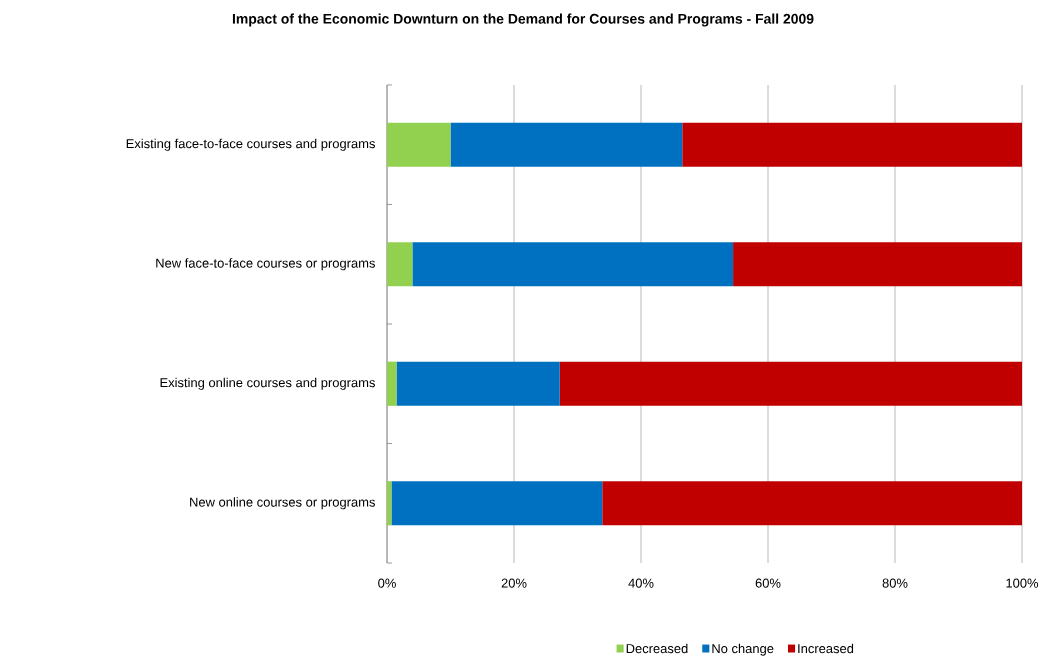  What do you see at coordinates (641, 583) in the screenshot?
I see `x-tick-label: 40%` at bounding box center [641, 583].